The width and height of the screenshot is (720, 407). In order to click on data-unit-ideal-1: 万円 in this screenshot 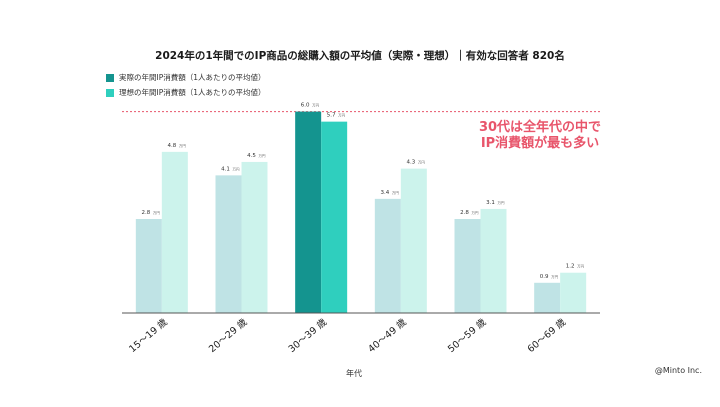, I will do `click(263, 156)`.